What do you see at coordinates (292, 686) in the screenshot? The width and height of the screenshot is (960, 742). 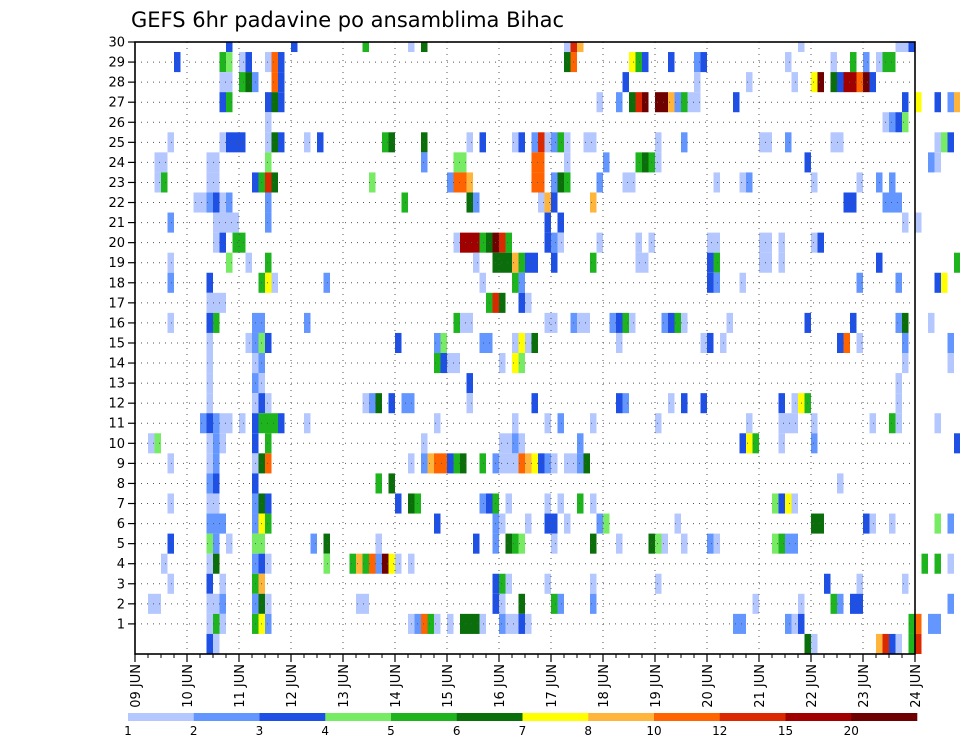 I see `x-tick-label: 12 JUN` at bounding box center [292, 686].